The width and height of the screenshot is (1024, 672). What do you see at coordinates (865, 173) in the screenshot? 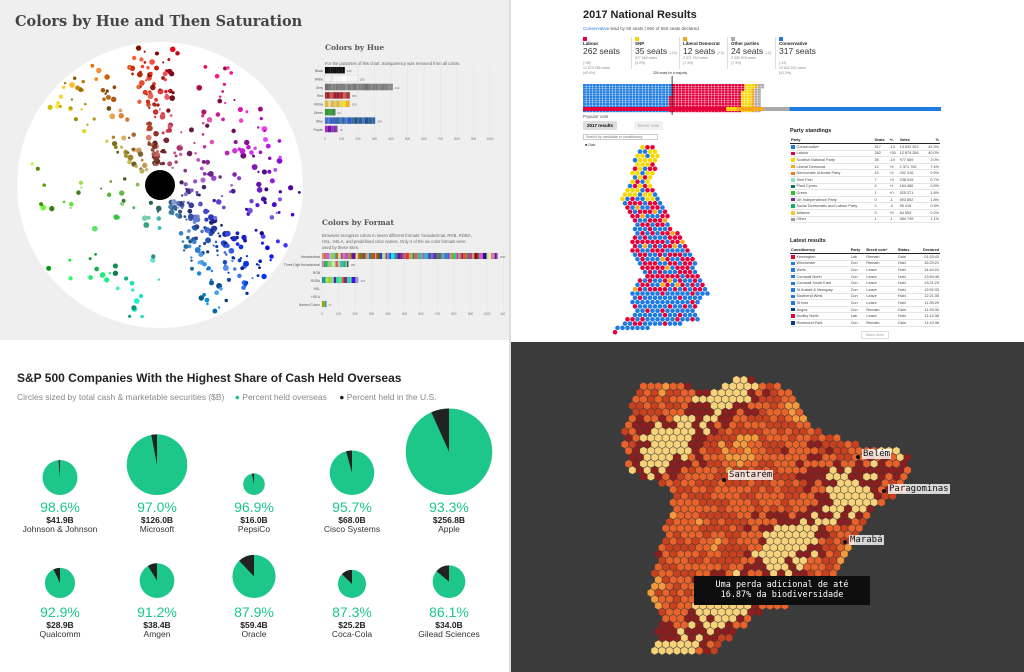
I see `table-row: Democratic Unionist Party 10 +2 292 316 0.9%` at bounding box center [865, 173].